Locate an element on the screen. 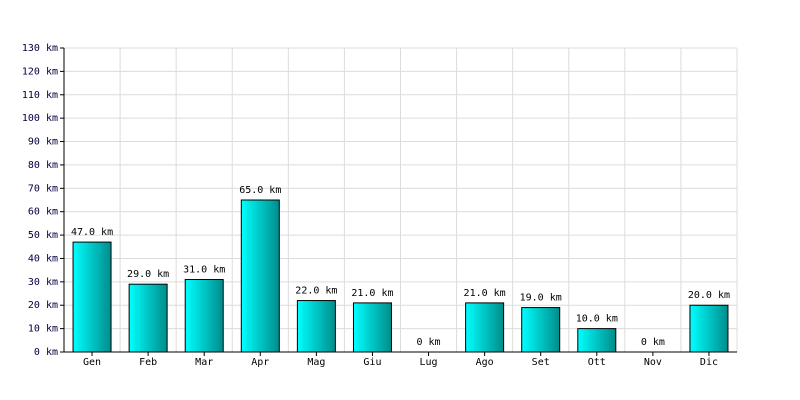 This screenshot has height=400, width=800. x-tick-label: Ago is located at coordinates (485, 362).